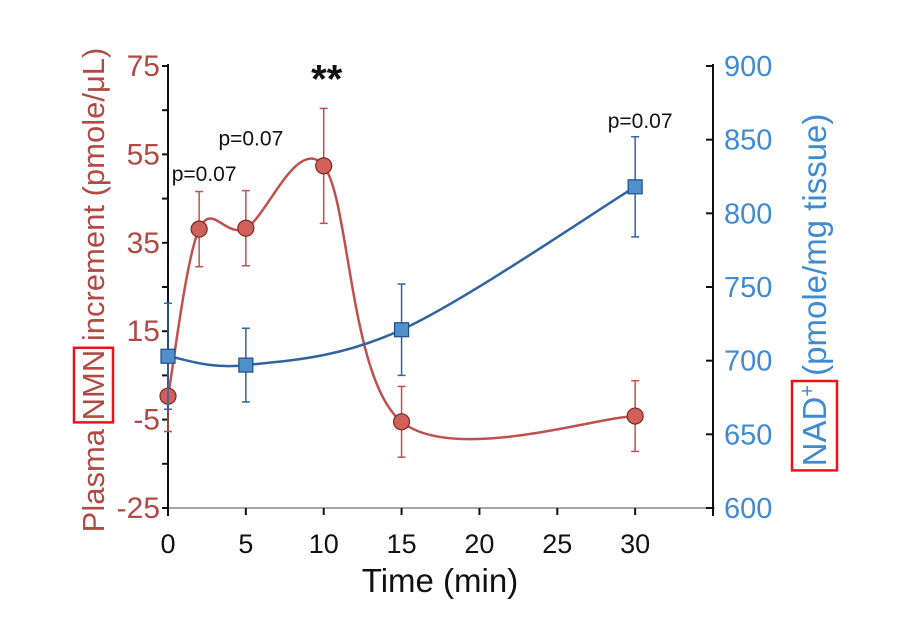 The image size is (910, 626). Describe the element at coordinates (167, 544) in the screenshot. I see `x-tick-label: 0` at that location.